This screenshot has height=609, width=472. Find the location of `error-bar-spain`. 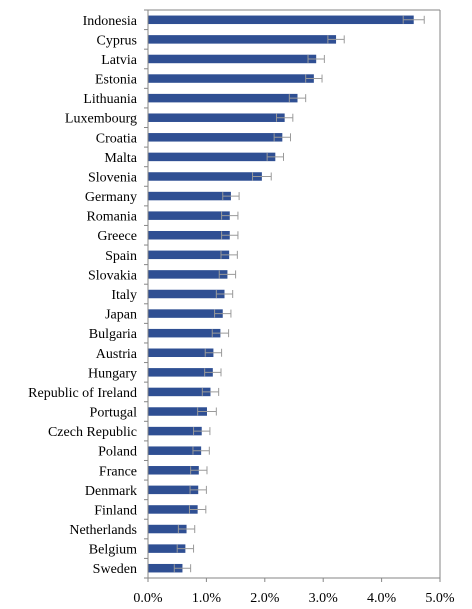

error-bar-spain is located at coordinates (229, 254).